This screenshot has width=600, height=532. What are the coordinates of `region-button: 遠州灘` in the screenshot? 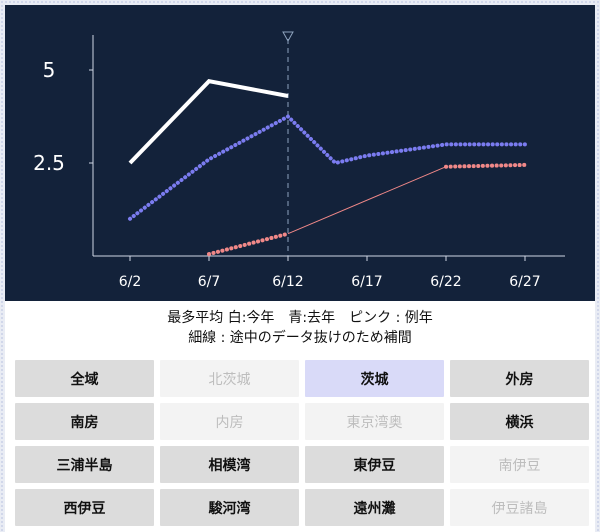 It's located at (374, 507).